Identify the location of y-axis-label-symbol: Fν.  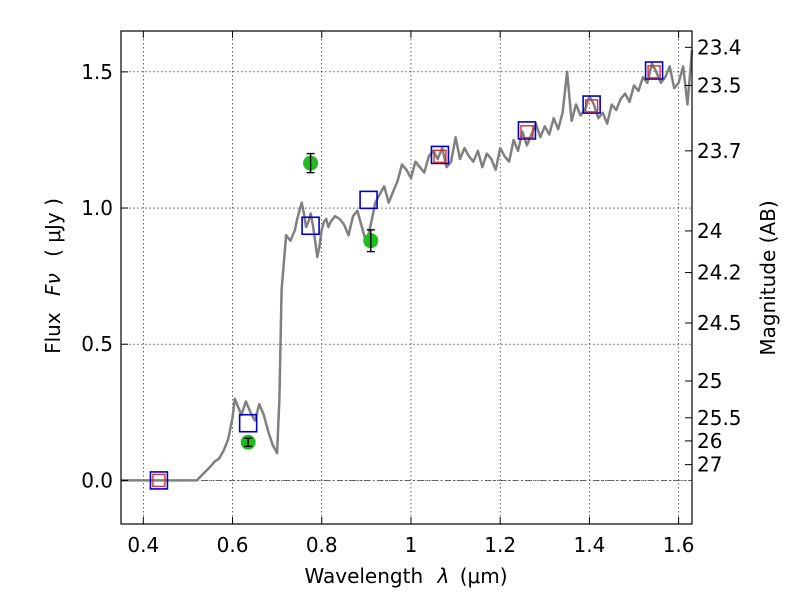
(53, 284).